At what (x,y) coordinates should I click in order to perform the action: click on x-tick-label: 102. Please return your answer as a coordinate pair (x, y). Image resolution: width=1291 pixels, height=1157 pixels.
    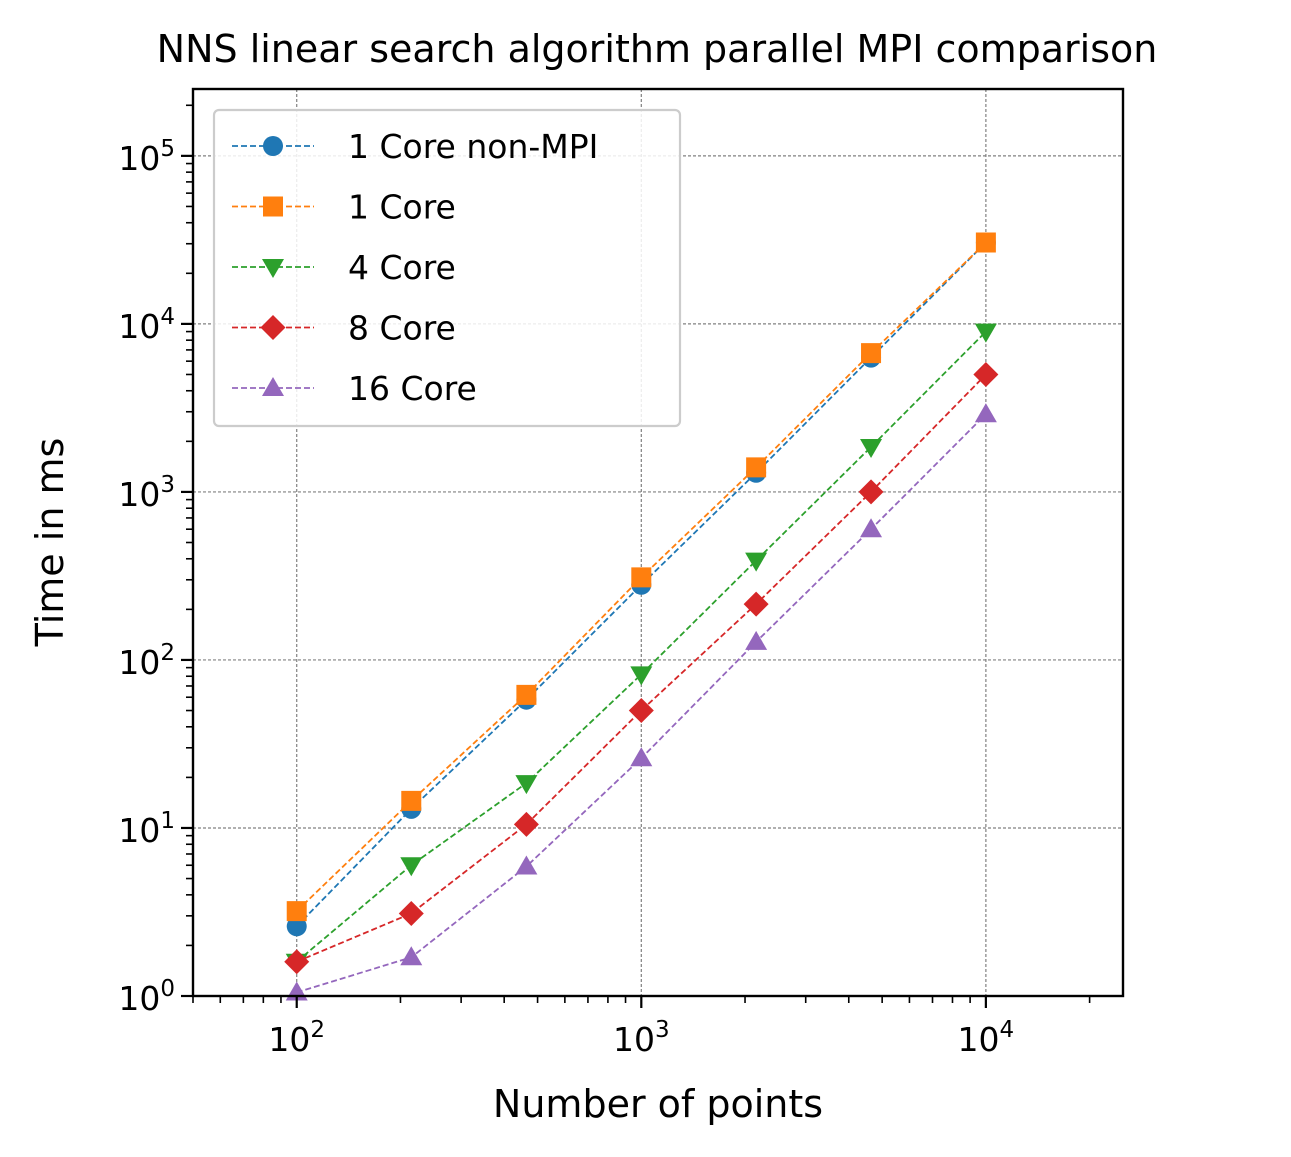
    Looking at the image, I should click on (296, 1038).